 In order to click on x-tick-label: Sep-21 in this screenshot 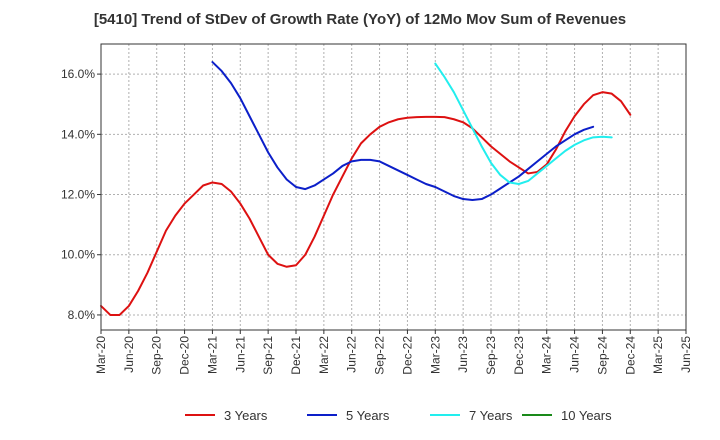, I will do `click(268, 355)`.